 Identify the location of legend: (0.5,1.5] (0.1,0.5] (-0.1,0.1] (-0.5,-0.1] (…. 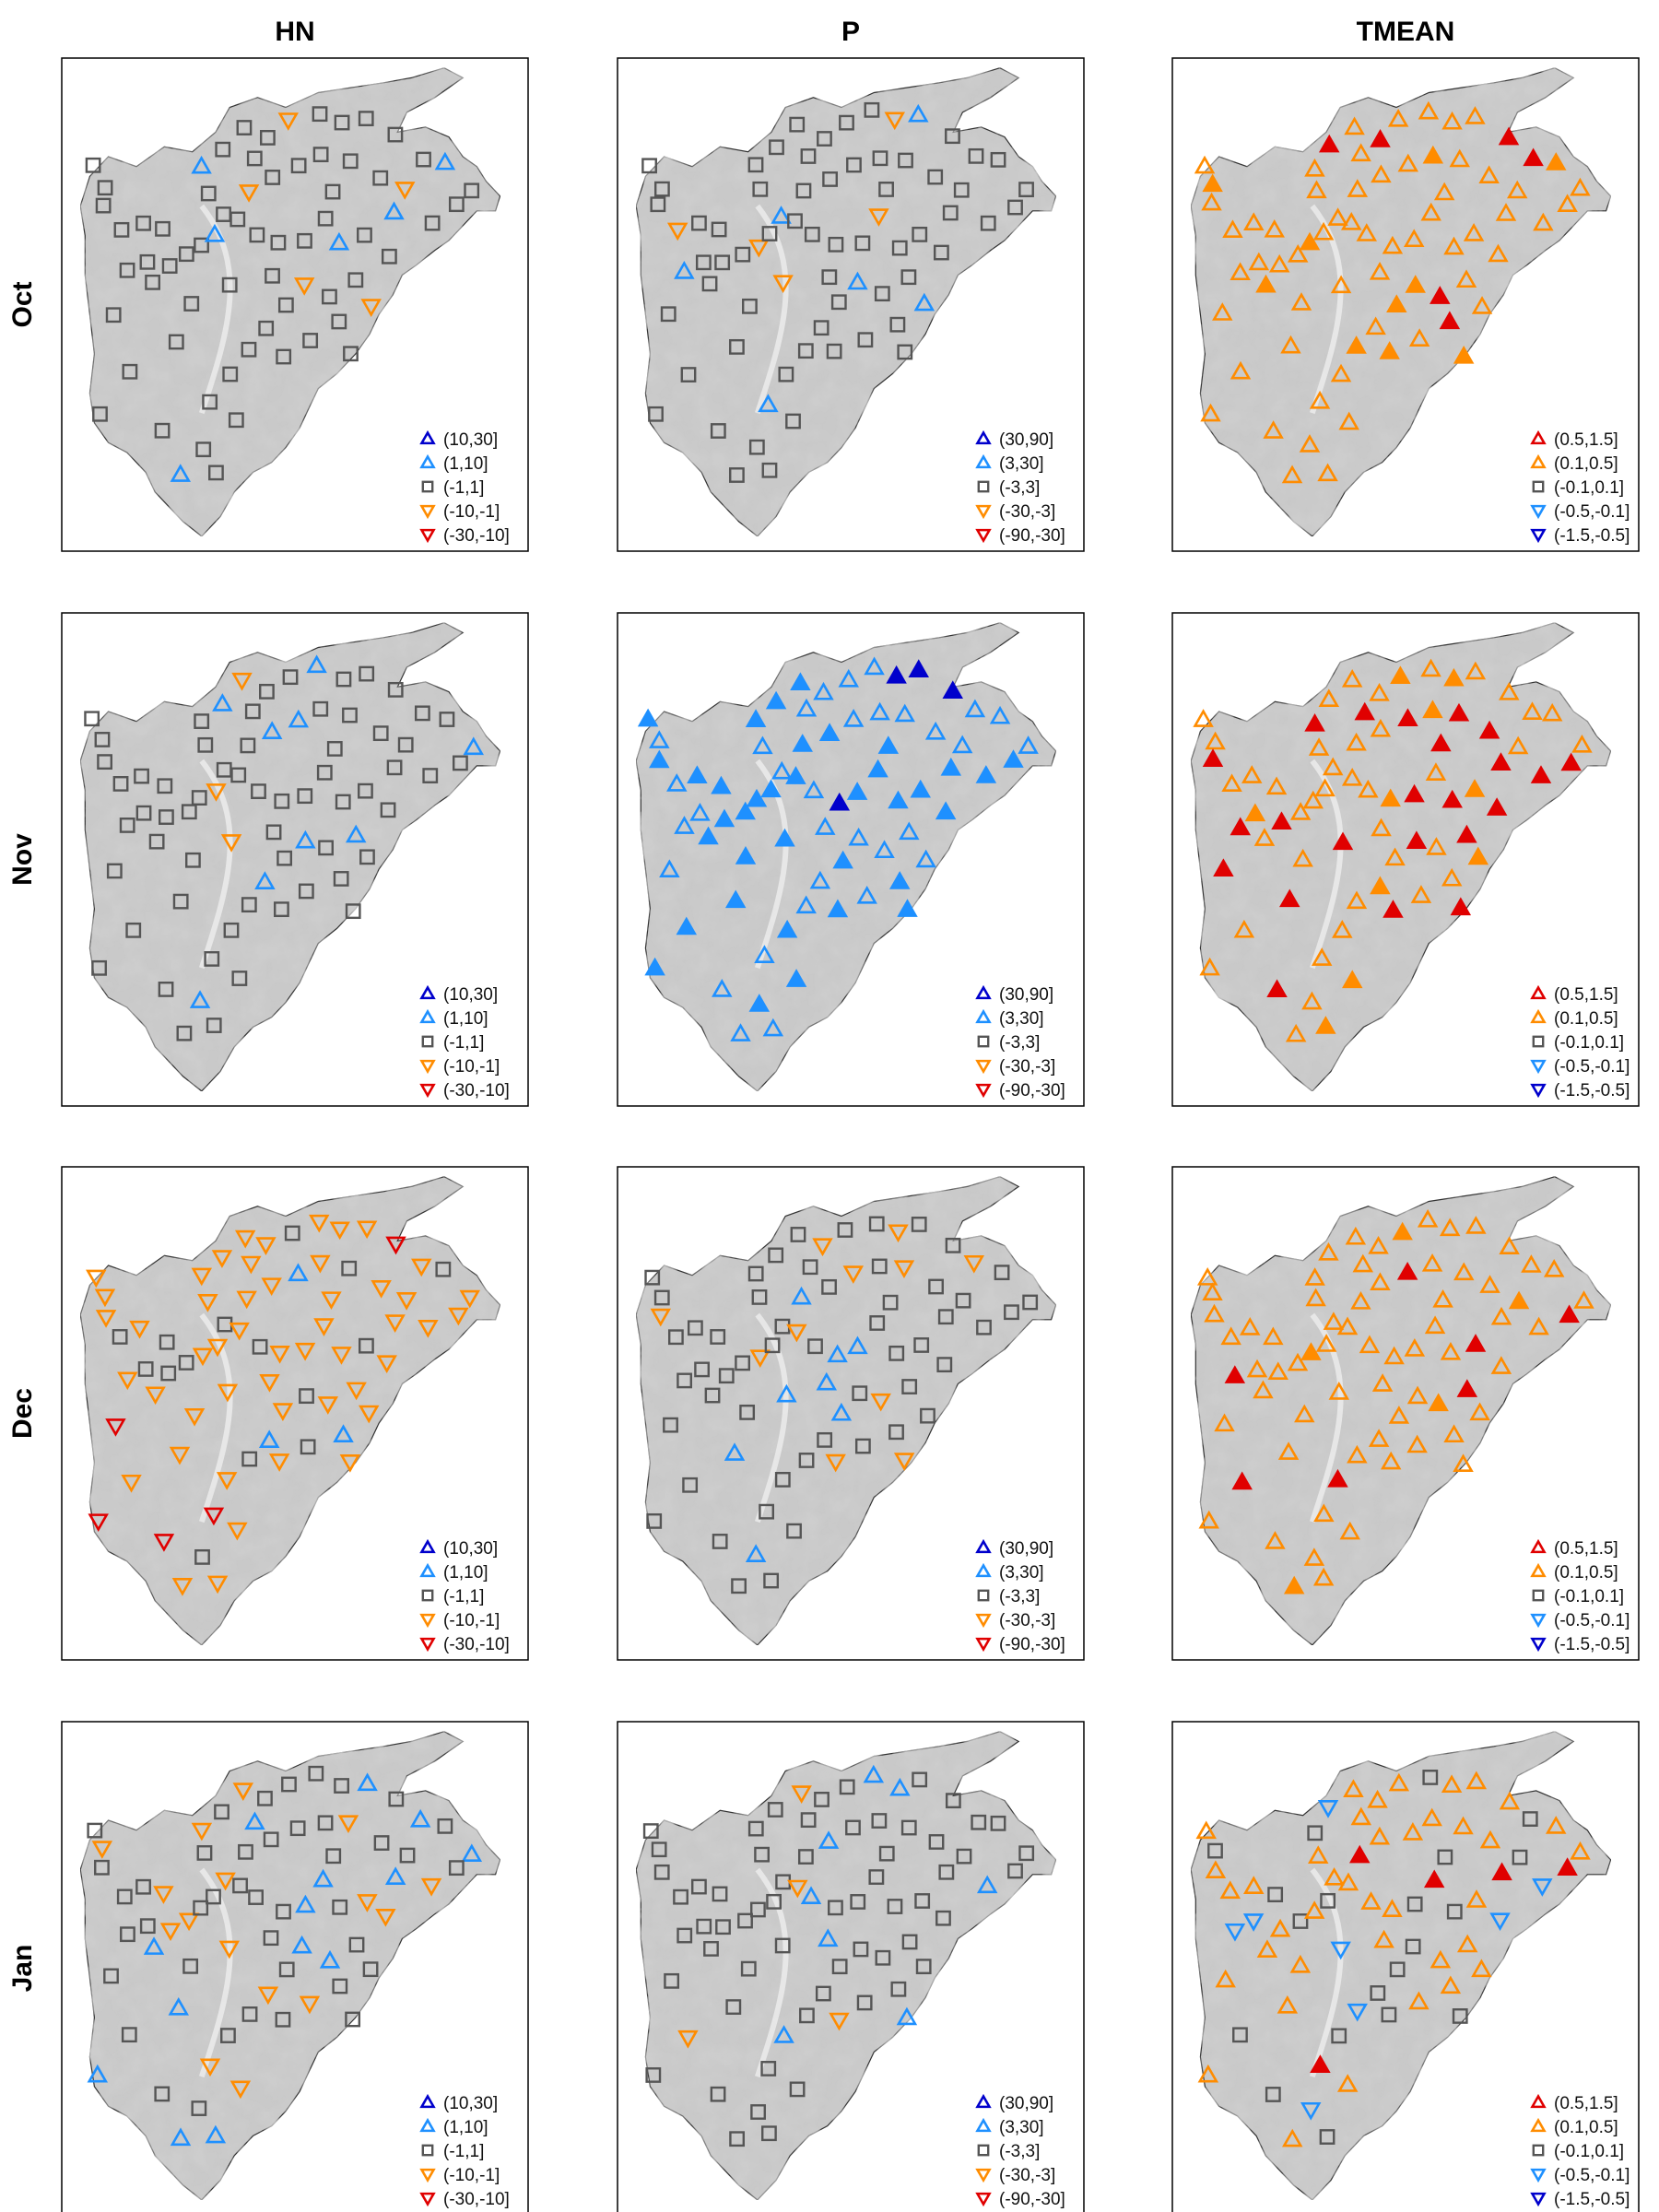
(1580, 487).